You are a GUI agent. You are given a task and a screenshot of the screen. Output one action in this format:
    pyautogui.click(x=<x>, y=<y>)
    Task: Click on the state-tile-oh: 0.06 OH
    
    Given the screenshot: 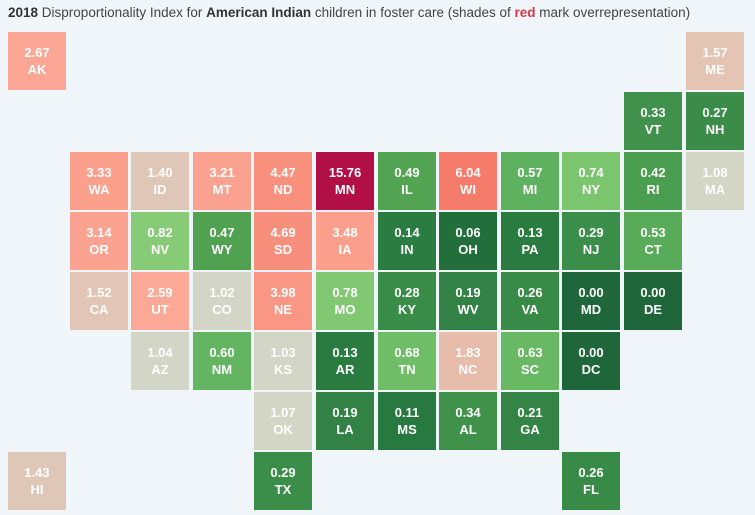 What is the action you would take?
    pyautogui.click(x=468, y=241)
    